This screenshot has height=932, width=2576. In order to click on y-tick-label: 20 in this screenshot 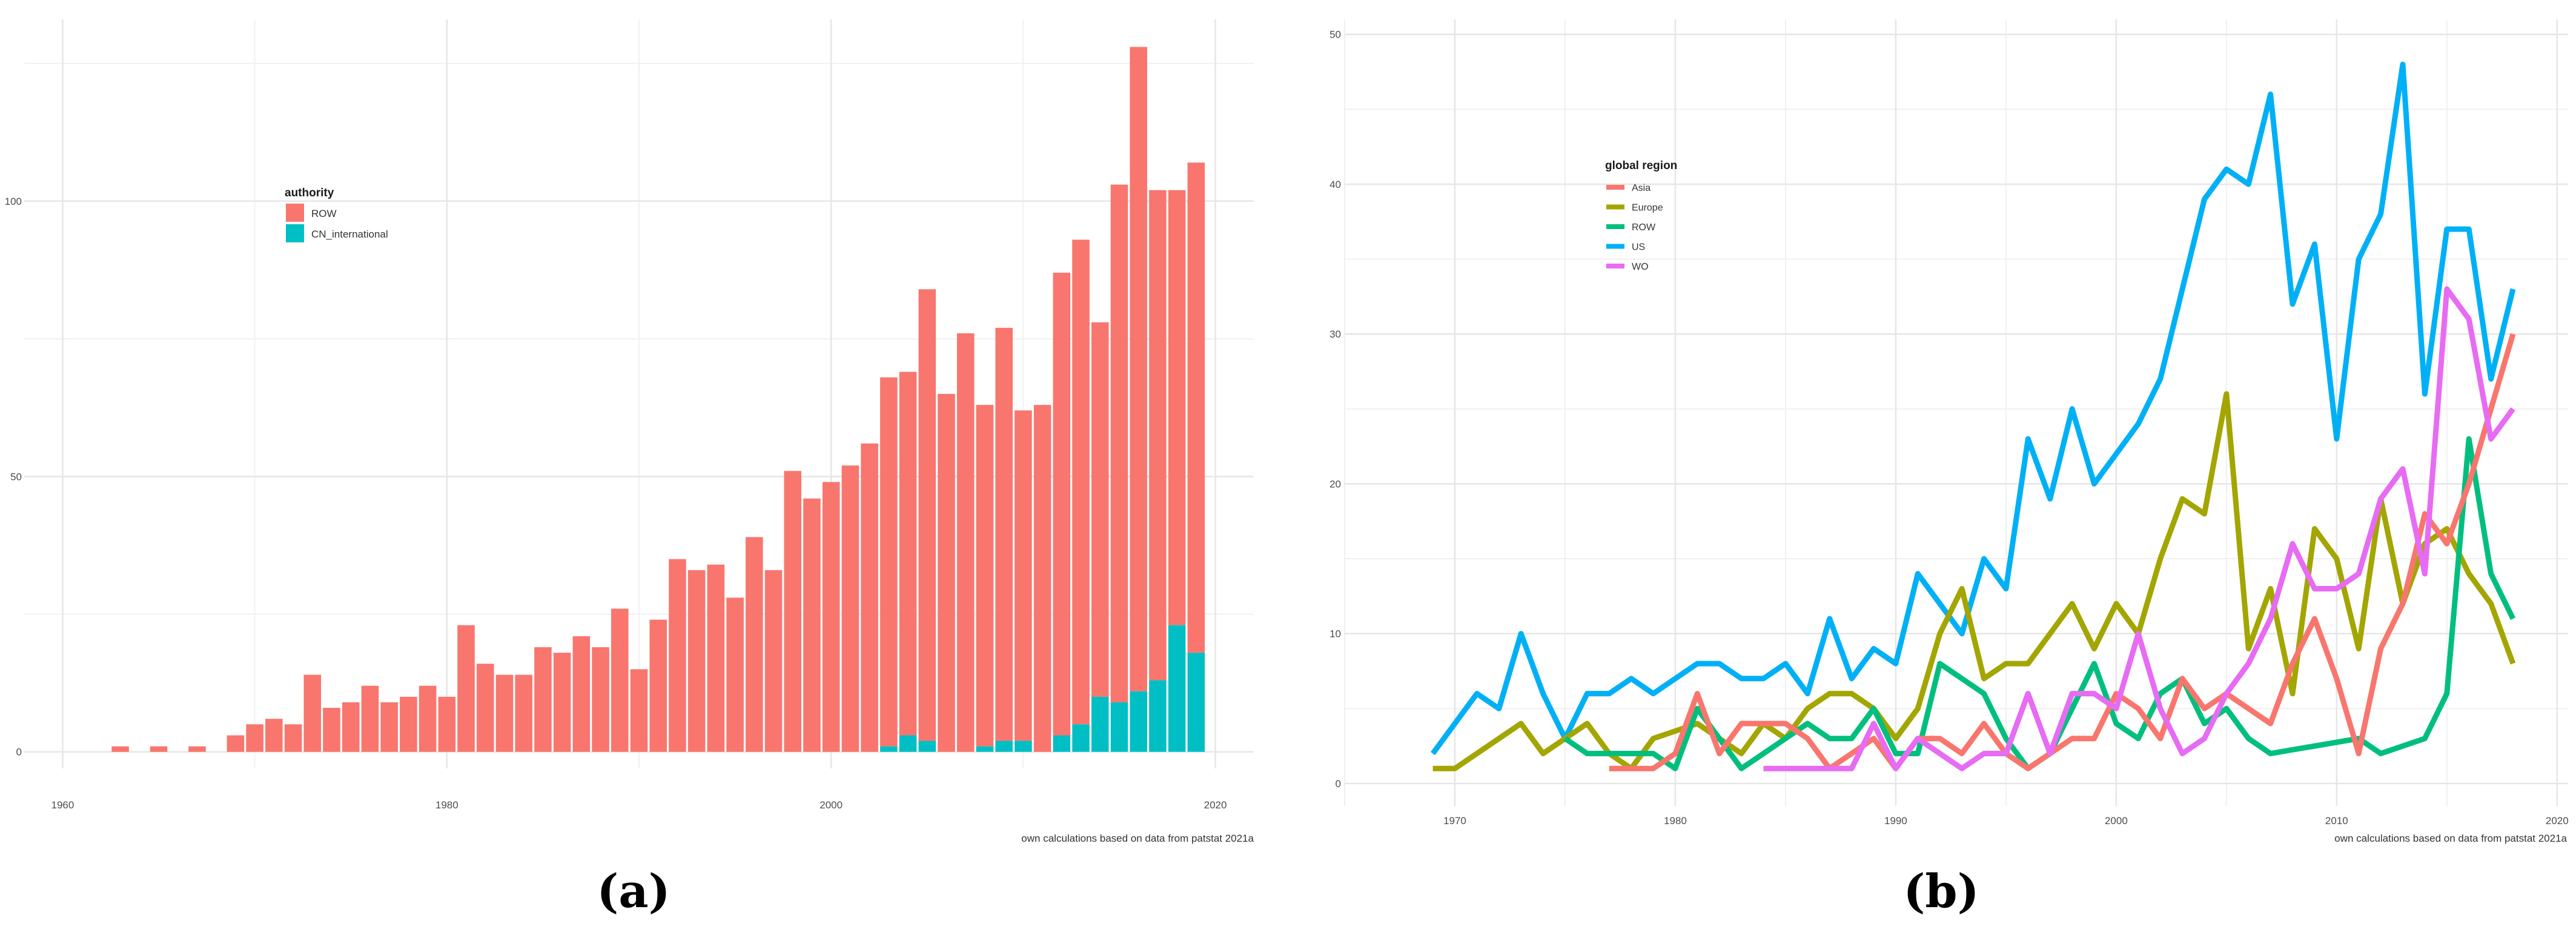, I will do `click(1335, 484)`.